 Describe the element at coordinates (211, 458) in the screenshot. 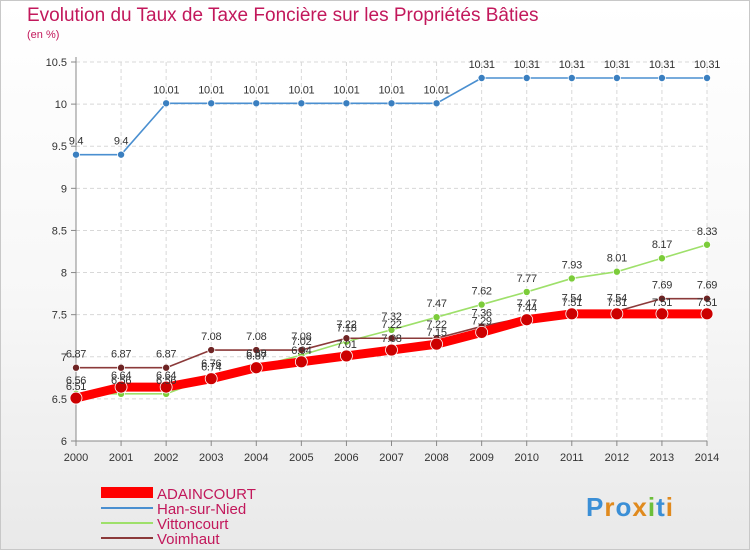

I see `x-tick-label: 2003` at that location.